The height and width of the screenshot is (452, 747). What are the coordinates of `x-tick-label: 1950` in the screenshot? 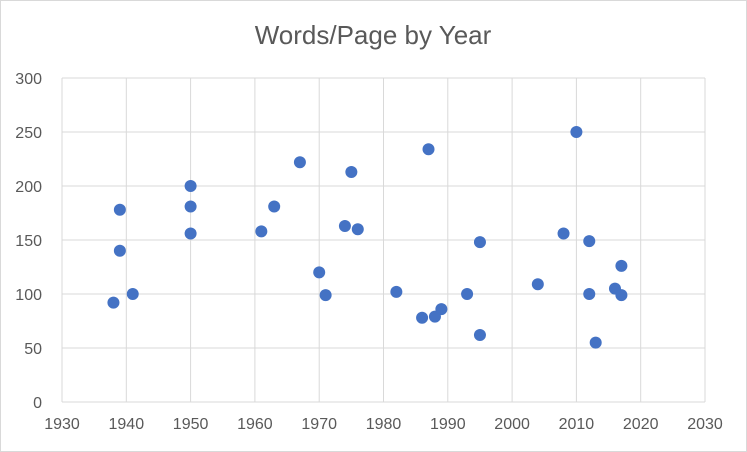 It's located at (191, 424).